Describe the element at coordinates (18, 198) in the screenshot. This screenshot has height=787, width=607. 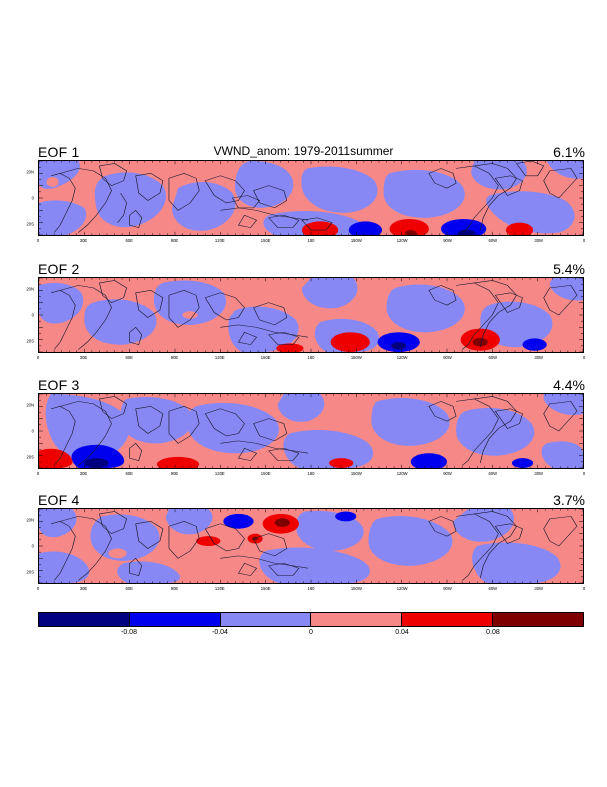
I see `panel-1-yaxis: 20N 0 20S` at that location.